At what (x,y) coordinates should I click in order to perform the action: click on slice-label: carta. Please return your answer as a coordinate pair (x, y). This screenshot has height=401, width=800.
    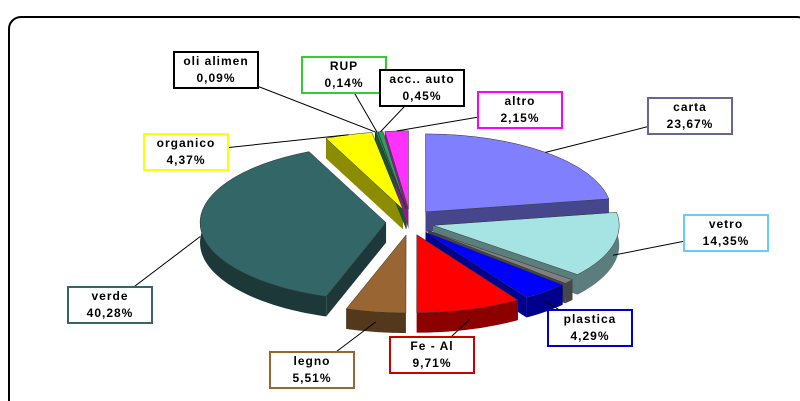
    Looking at the image, I should click on (690, 107).